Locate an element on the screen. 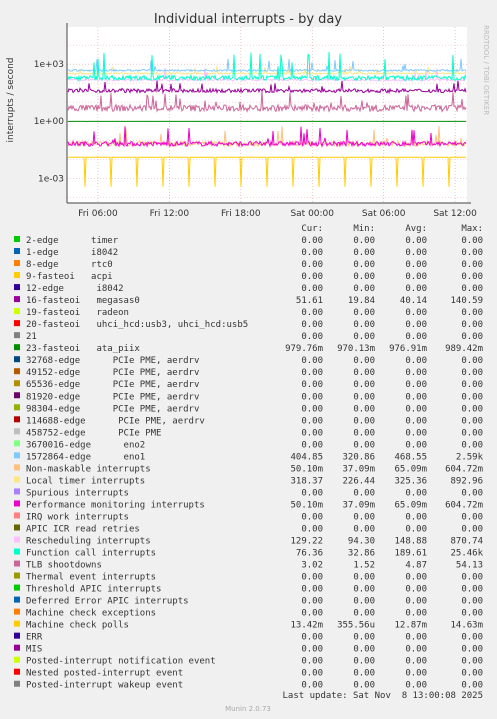 The image size is (497, 719). legend-label: 81920-edge PCIe PME, aerdrv is located at coordinates (112, 397).